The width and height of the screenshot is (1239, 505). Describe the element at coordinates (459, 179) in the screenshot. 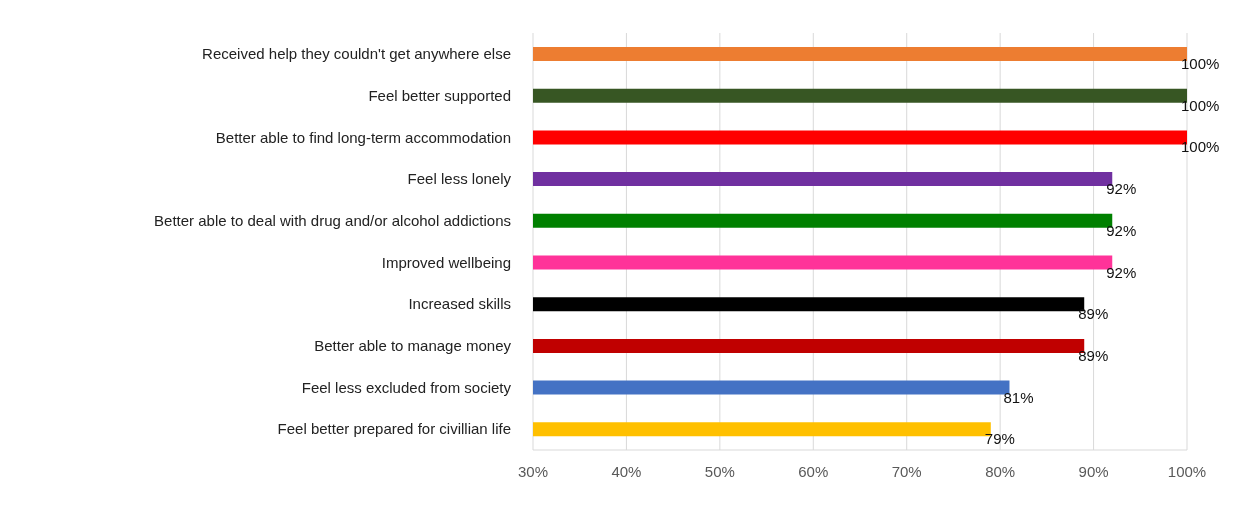

I see `y-tick-label: Feel less lonely` at that location.